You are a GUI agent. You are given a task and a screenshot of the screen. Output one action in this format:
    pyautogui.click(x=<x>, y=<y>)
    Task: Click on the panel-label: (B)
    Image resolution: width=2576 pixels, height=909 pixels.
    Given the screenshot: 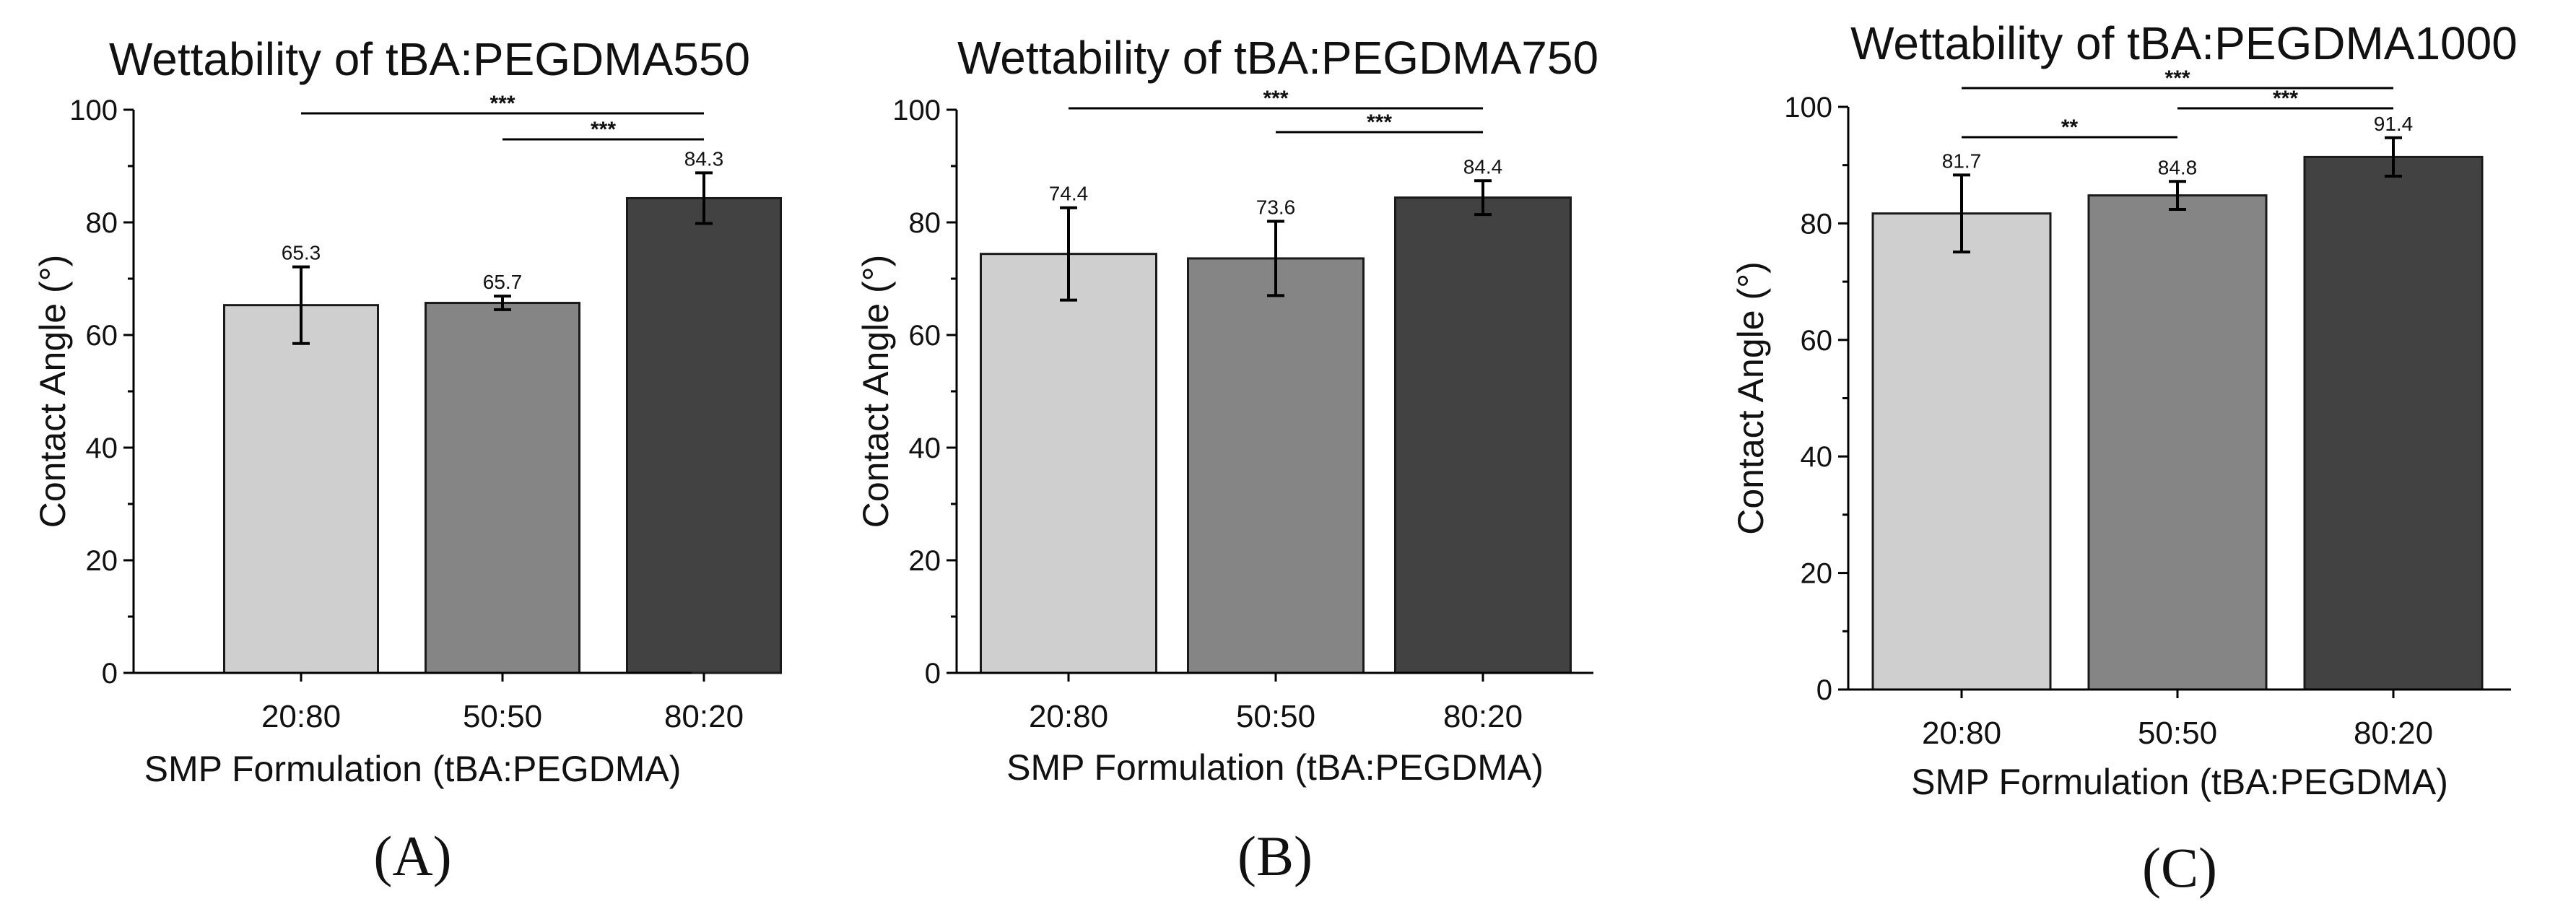 What is the action you would take?
    pyautogui.click(x=1275, y=856)
    